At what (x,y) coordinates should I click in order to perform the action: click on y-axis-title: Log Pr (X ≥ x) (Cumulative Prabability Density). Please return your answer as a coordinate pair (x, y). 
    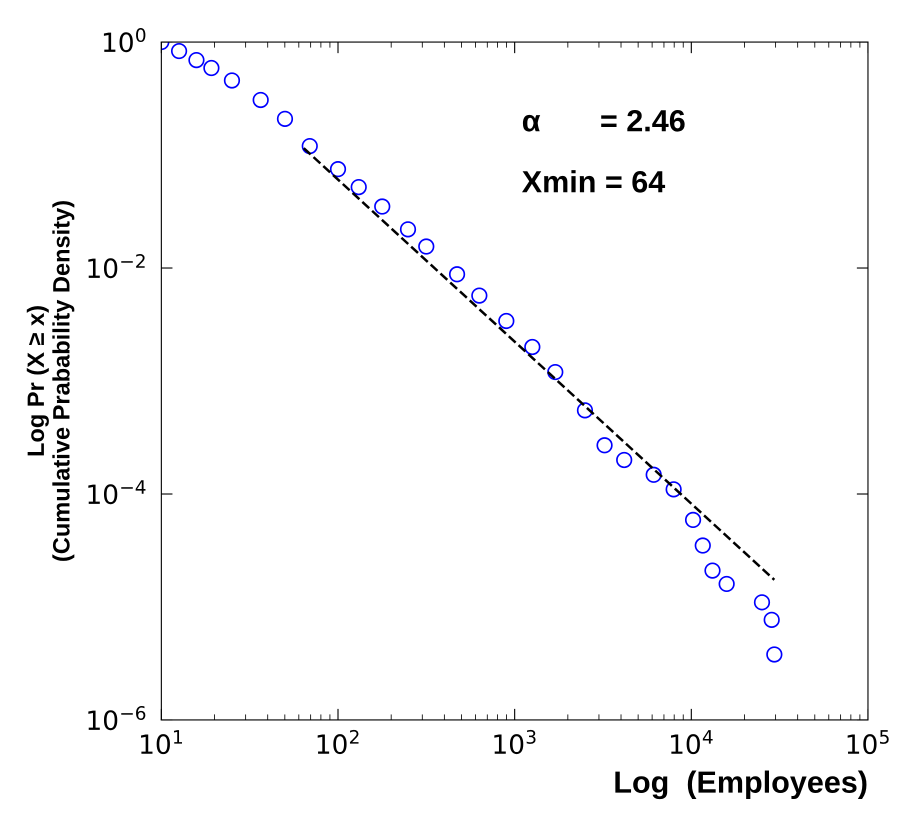
    Looking at the image, I should click on (50, 381).